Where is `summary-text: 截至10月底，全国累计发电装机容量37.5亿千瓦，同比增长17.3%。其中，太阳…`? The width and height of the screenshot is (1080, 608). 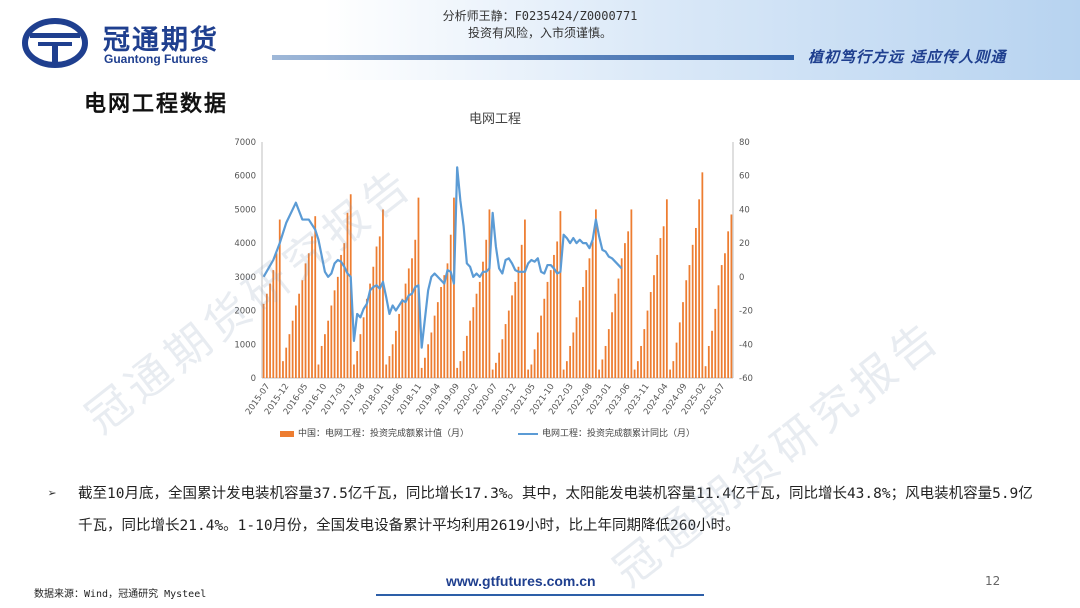 summary-text: 截至10月底，全国累计发电装机容量37.5亿千瓦，同比增长17.3%。其中，太阳… is located at coordinates (555, 510).